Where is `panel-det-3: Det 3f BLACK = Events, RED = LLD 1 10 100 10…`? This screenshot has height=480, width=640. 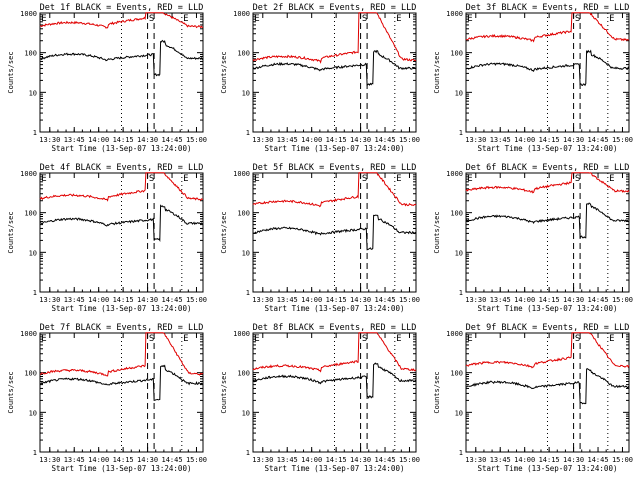 panel-det-3: Det 3f BLACK = Events, RED = LLD 1 10 100 10… is located at coordinates (533, 78).